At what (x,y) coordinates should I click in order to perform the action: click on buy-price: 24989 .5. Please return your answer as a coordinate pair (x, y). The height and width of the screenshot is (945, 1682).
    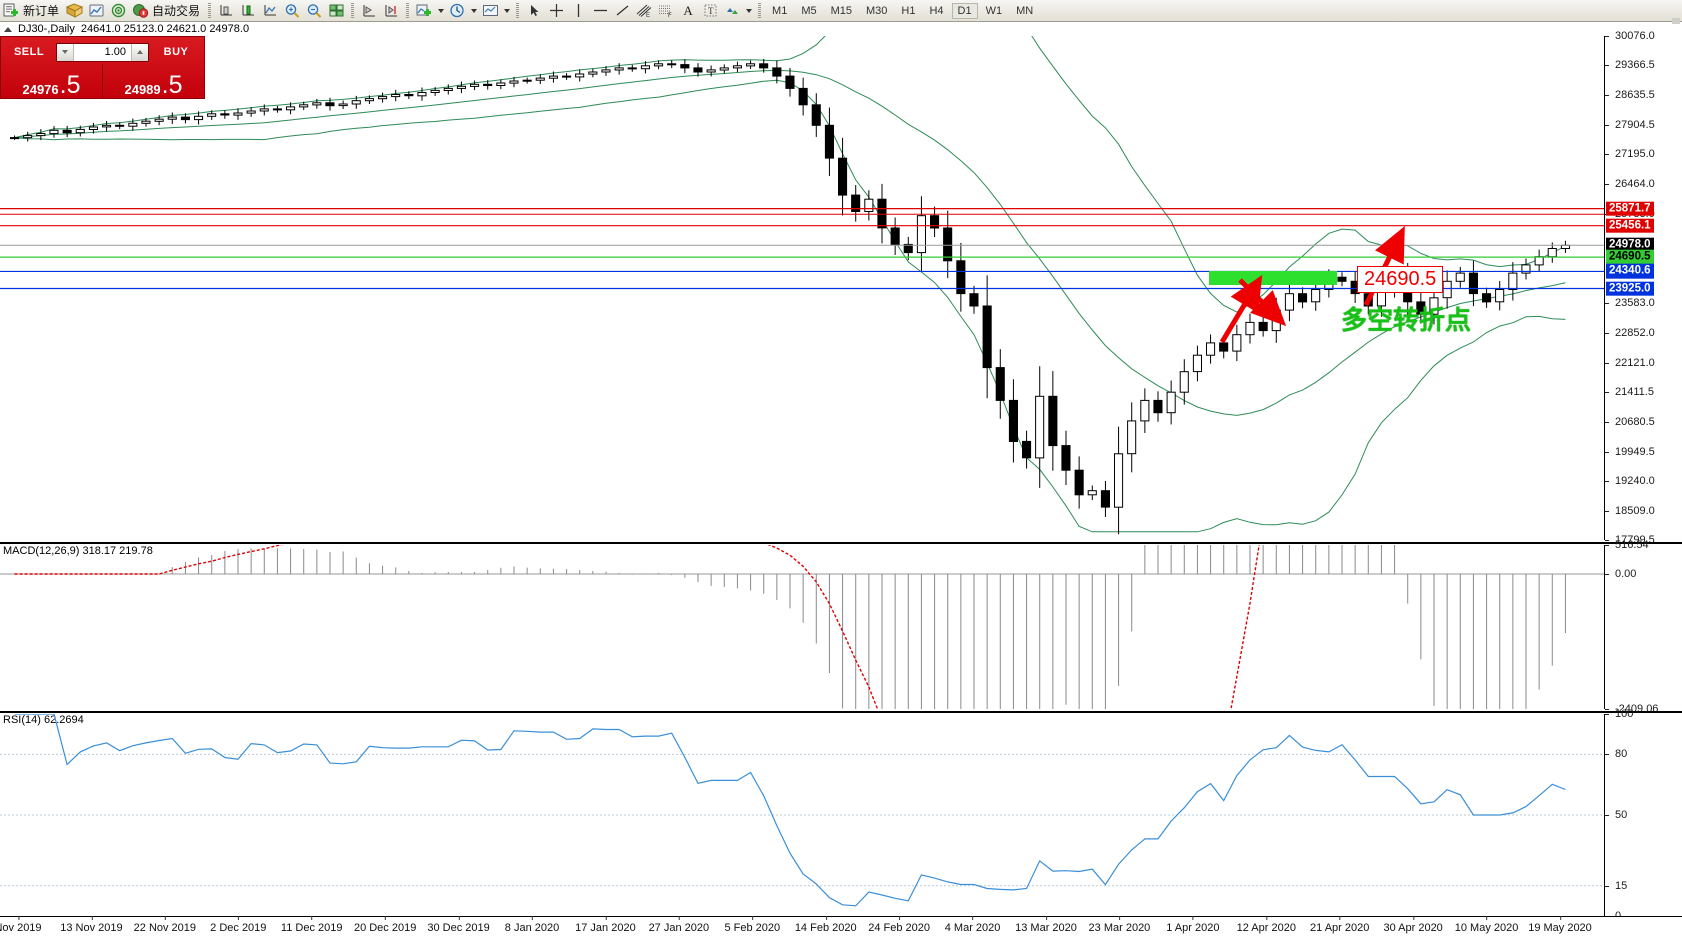
    Looking at the image, I should click on (153, 81).